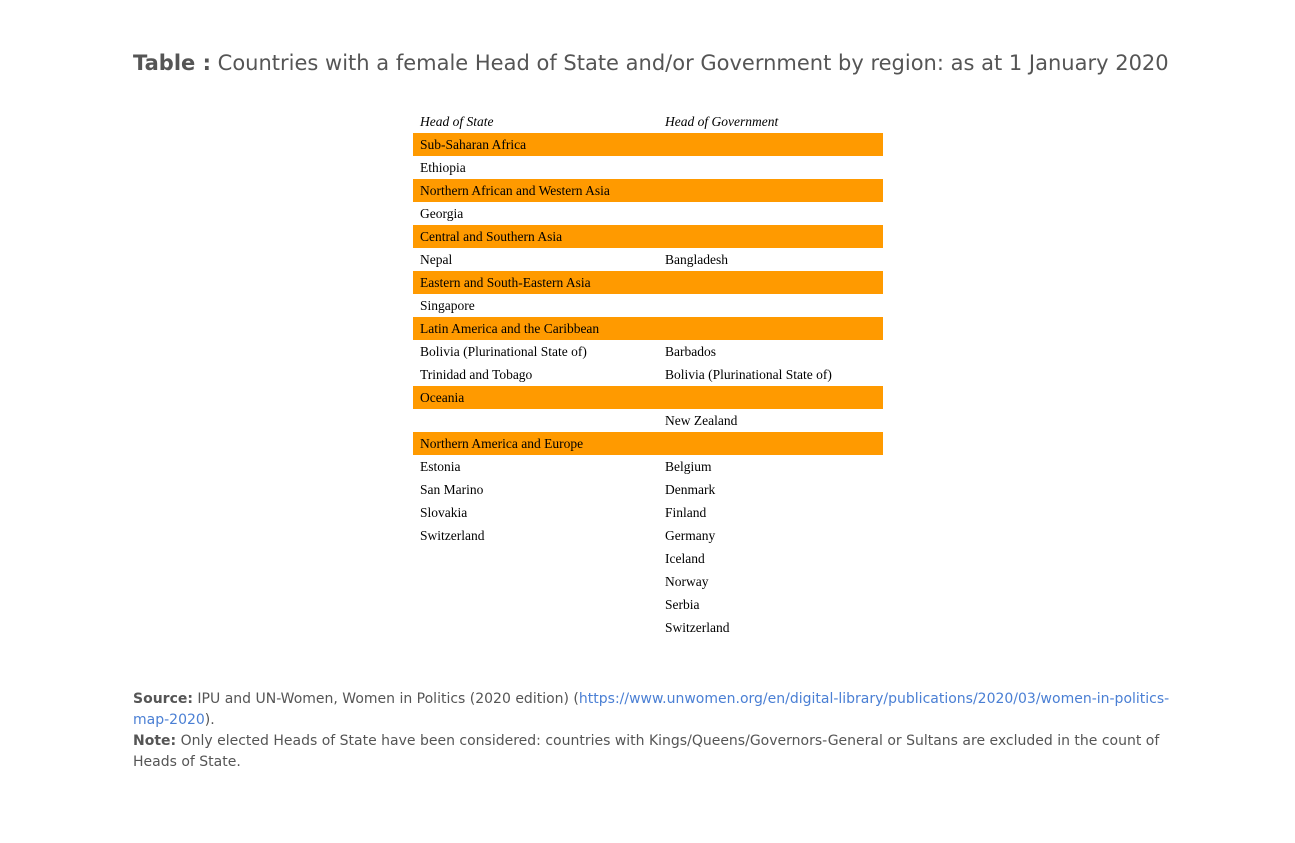 The height and width of the screenshot is (843, 1295). What do you see at coordinates (452, 535) in the screenshot?
I see `head-of-state-cell: Switzerland` at bounding box center [452, 535].